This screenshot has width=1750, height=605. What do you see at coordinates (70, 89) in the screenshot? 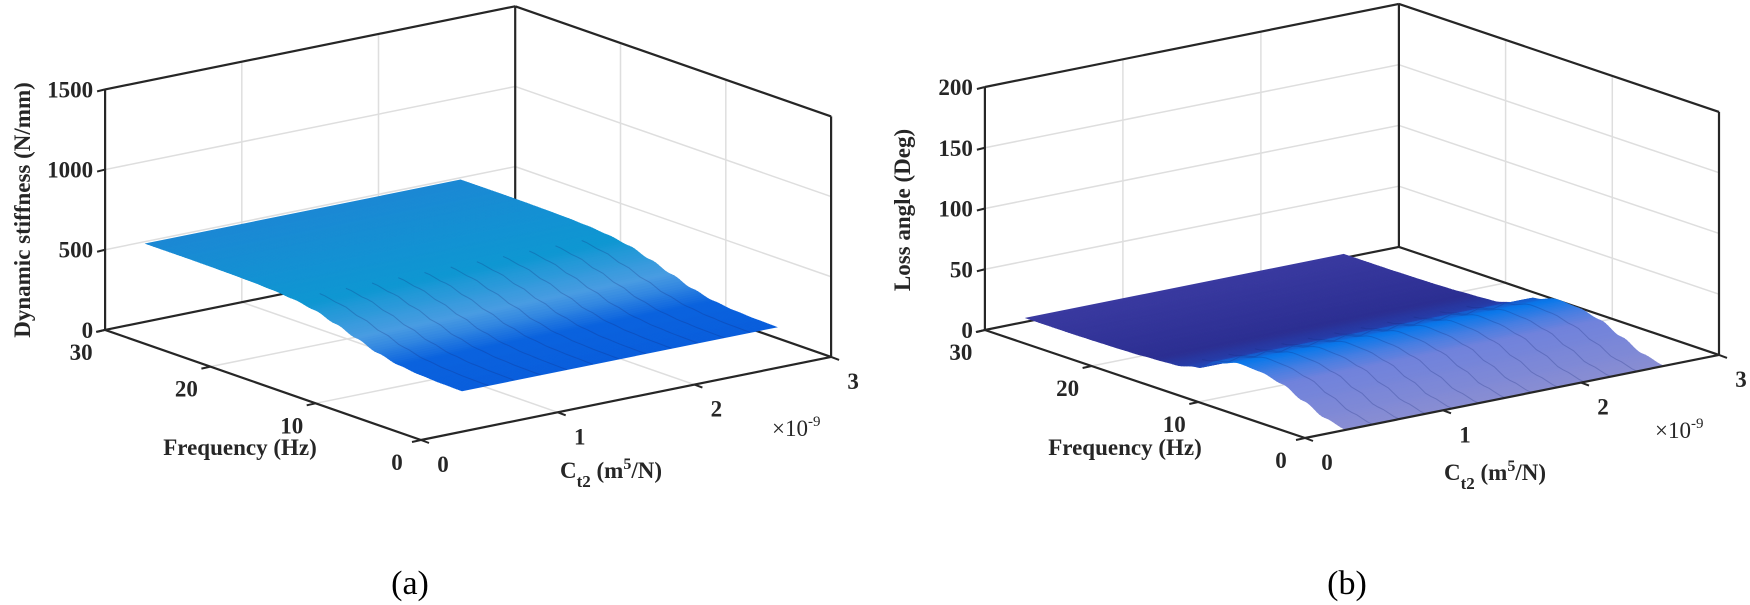
I see `z-tick-label: 1500` at bounding box center [70, 89].